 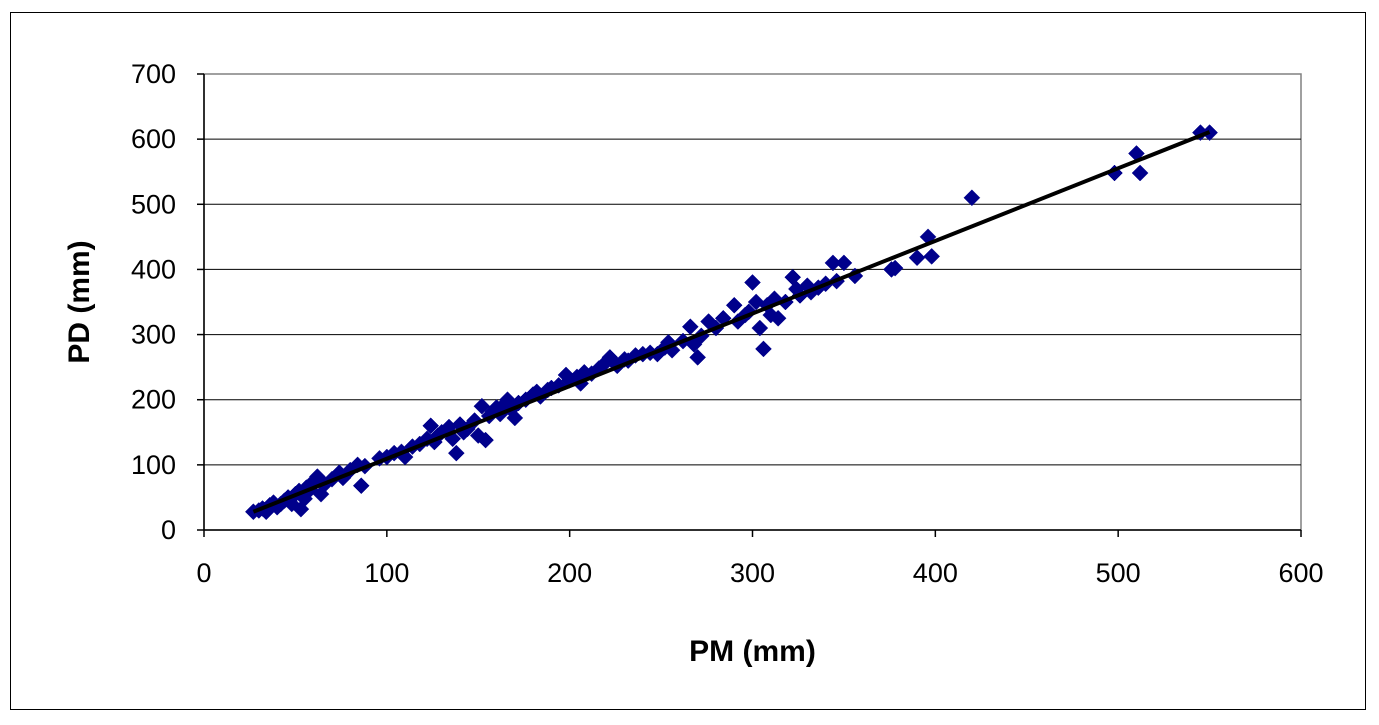 I want to click on x-tick-label: 0, so click(x=203, y=573).